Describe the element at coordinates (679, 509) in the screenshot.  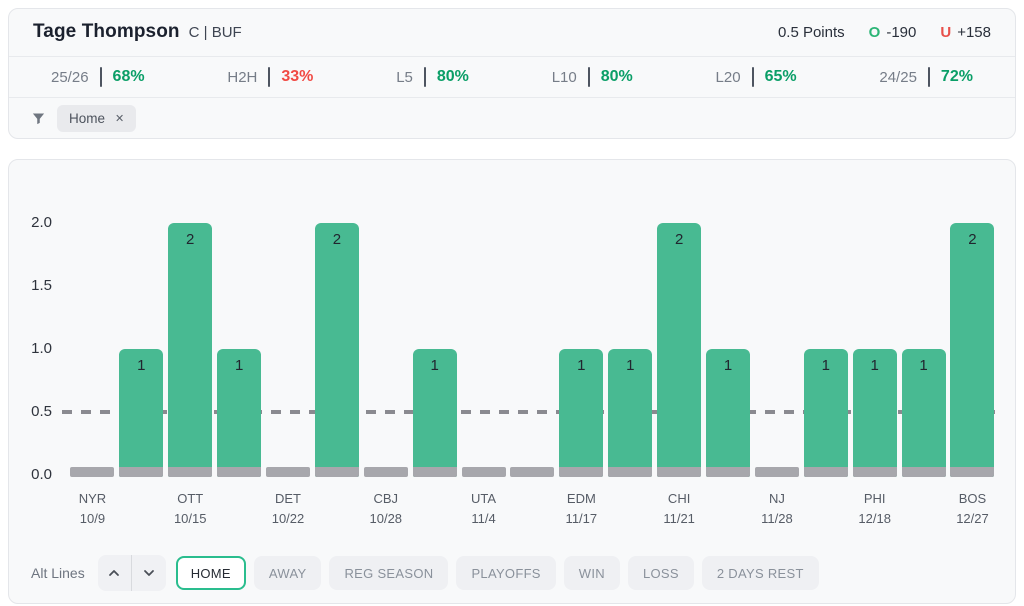
I see `x-axis-label: CHI 11/21` at that location.